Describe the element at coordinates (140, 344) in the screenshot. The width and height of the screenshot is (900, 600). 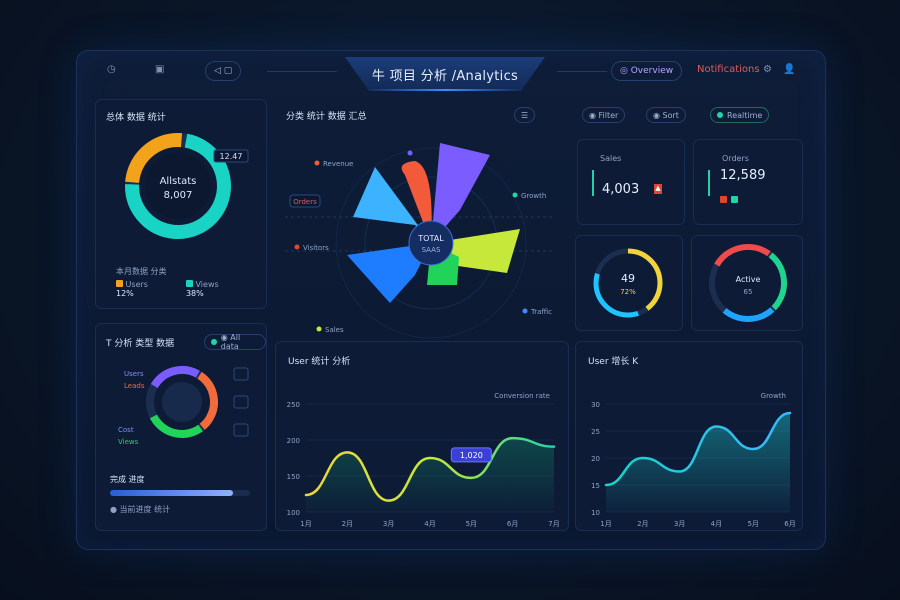
I see `panel-title: T 分析 类型 数据` at that location.